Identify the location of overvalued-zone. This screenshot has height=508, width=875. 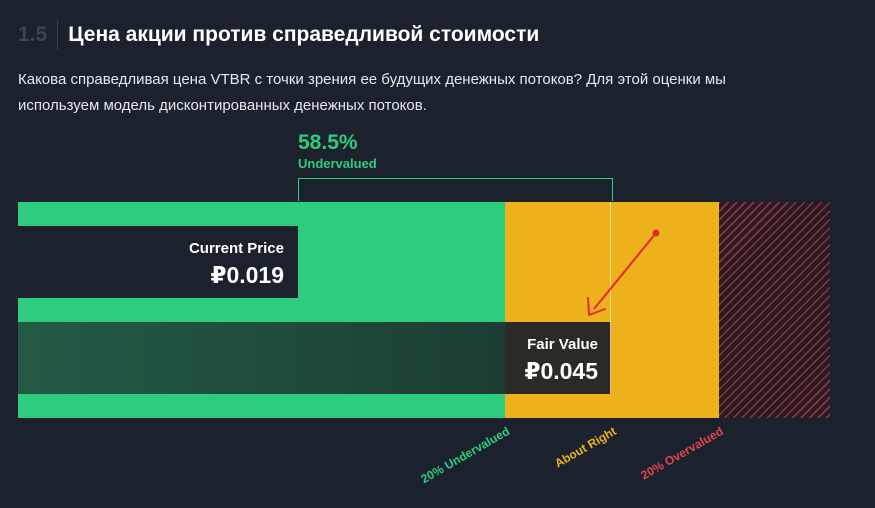
(774, 310).